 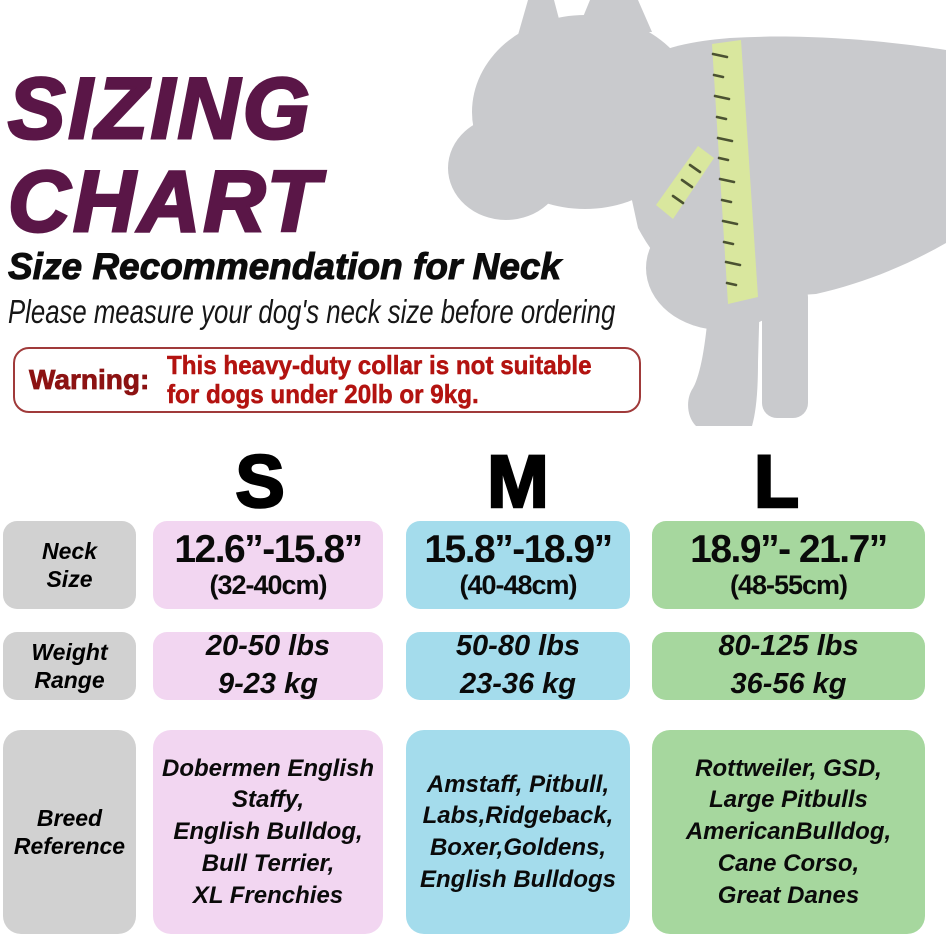 I want to click on neck-size-s-inches: 12.6”-15.8”, so click(x=268, y=550).